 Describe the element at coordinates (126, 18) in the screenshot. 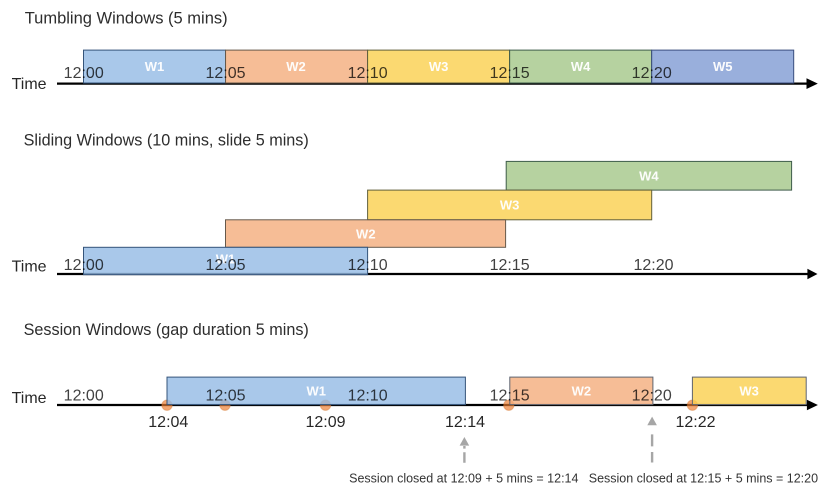

I see `svg-text: Tumbling Windows (5 mins)` at that location.